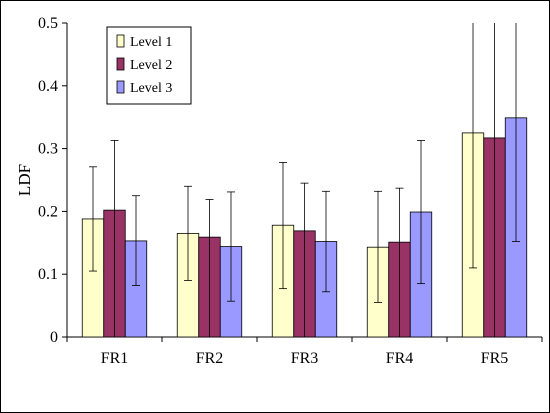 This screenshot has height=413, width=550. Describe the element at coordinates (495, 358) in the screenshot. I see `x-tick-label: FR5` at that location.